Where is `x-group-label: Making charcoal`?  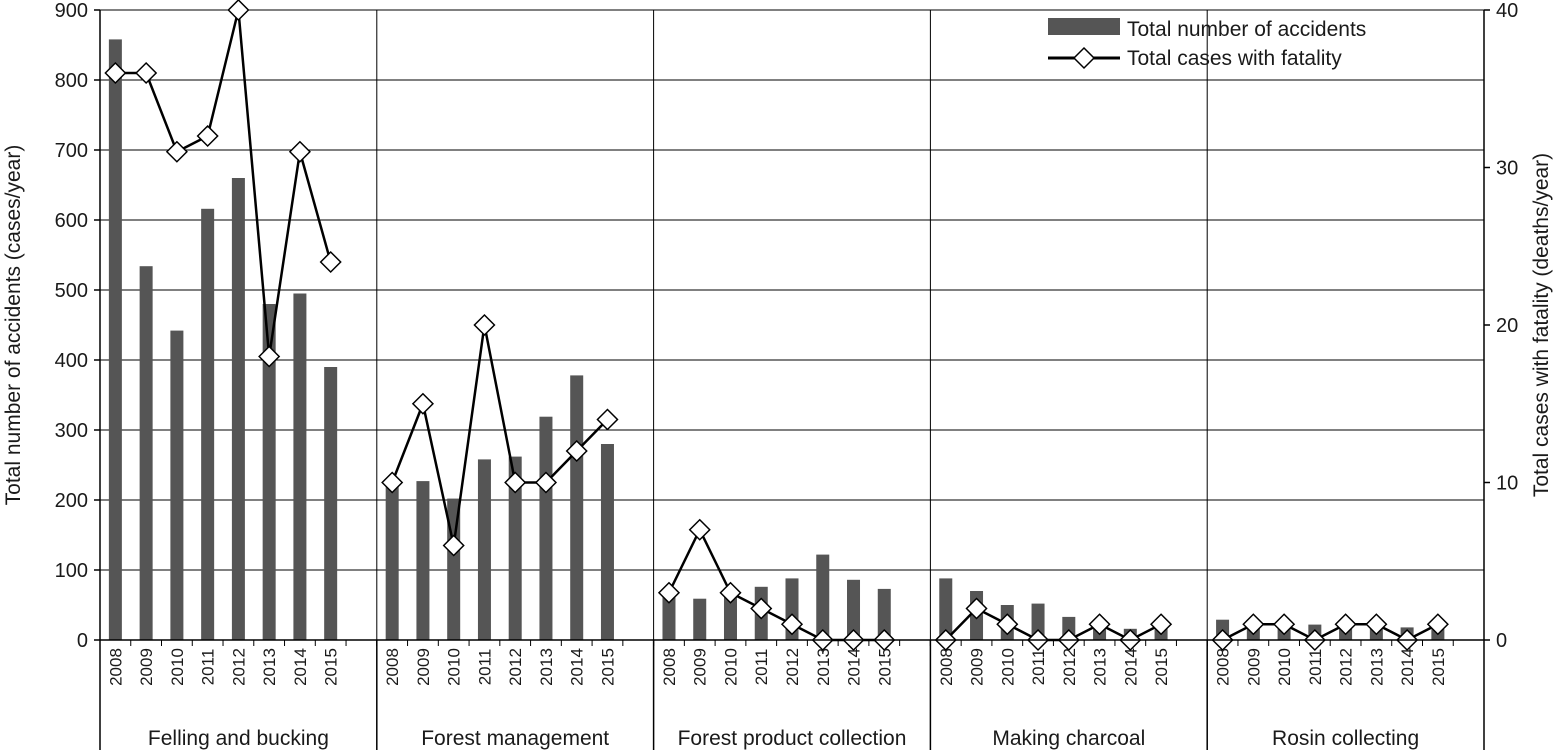 x-group-label: Making charcoal is located at coordinates (1068, 738).